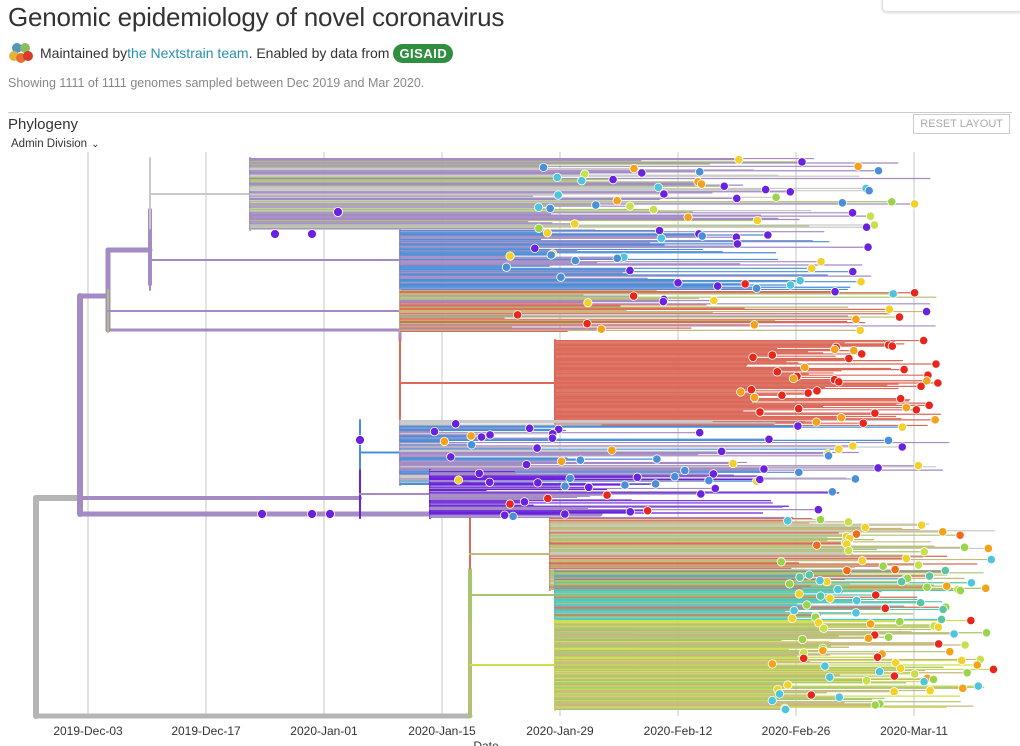  Describe the element at coordinates (188, 53) in the screenshot. I see `nextstrain-team-link: the Nextstrain team` at that location.